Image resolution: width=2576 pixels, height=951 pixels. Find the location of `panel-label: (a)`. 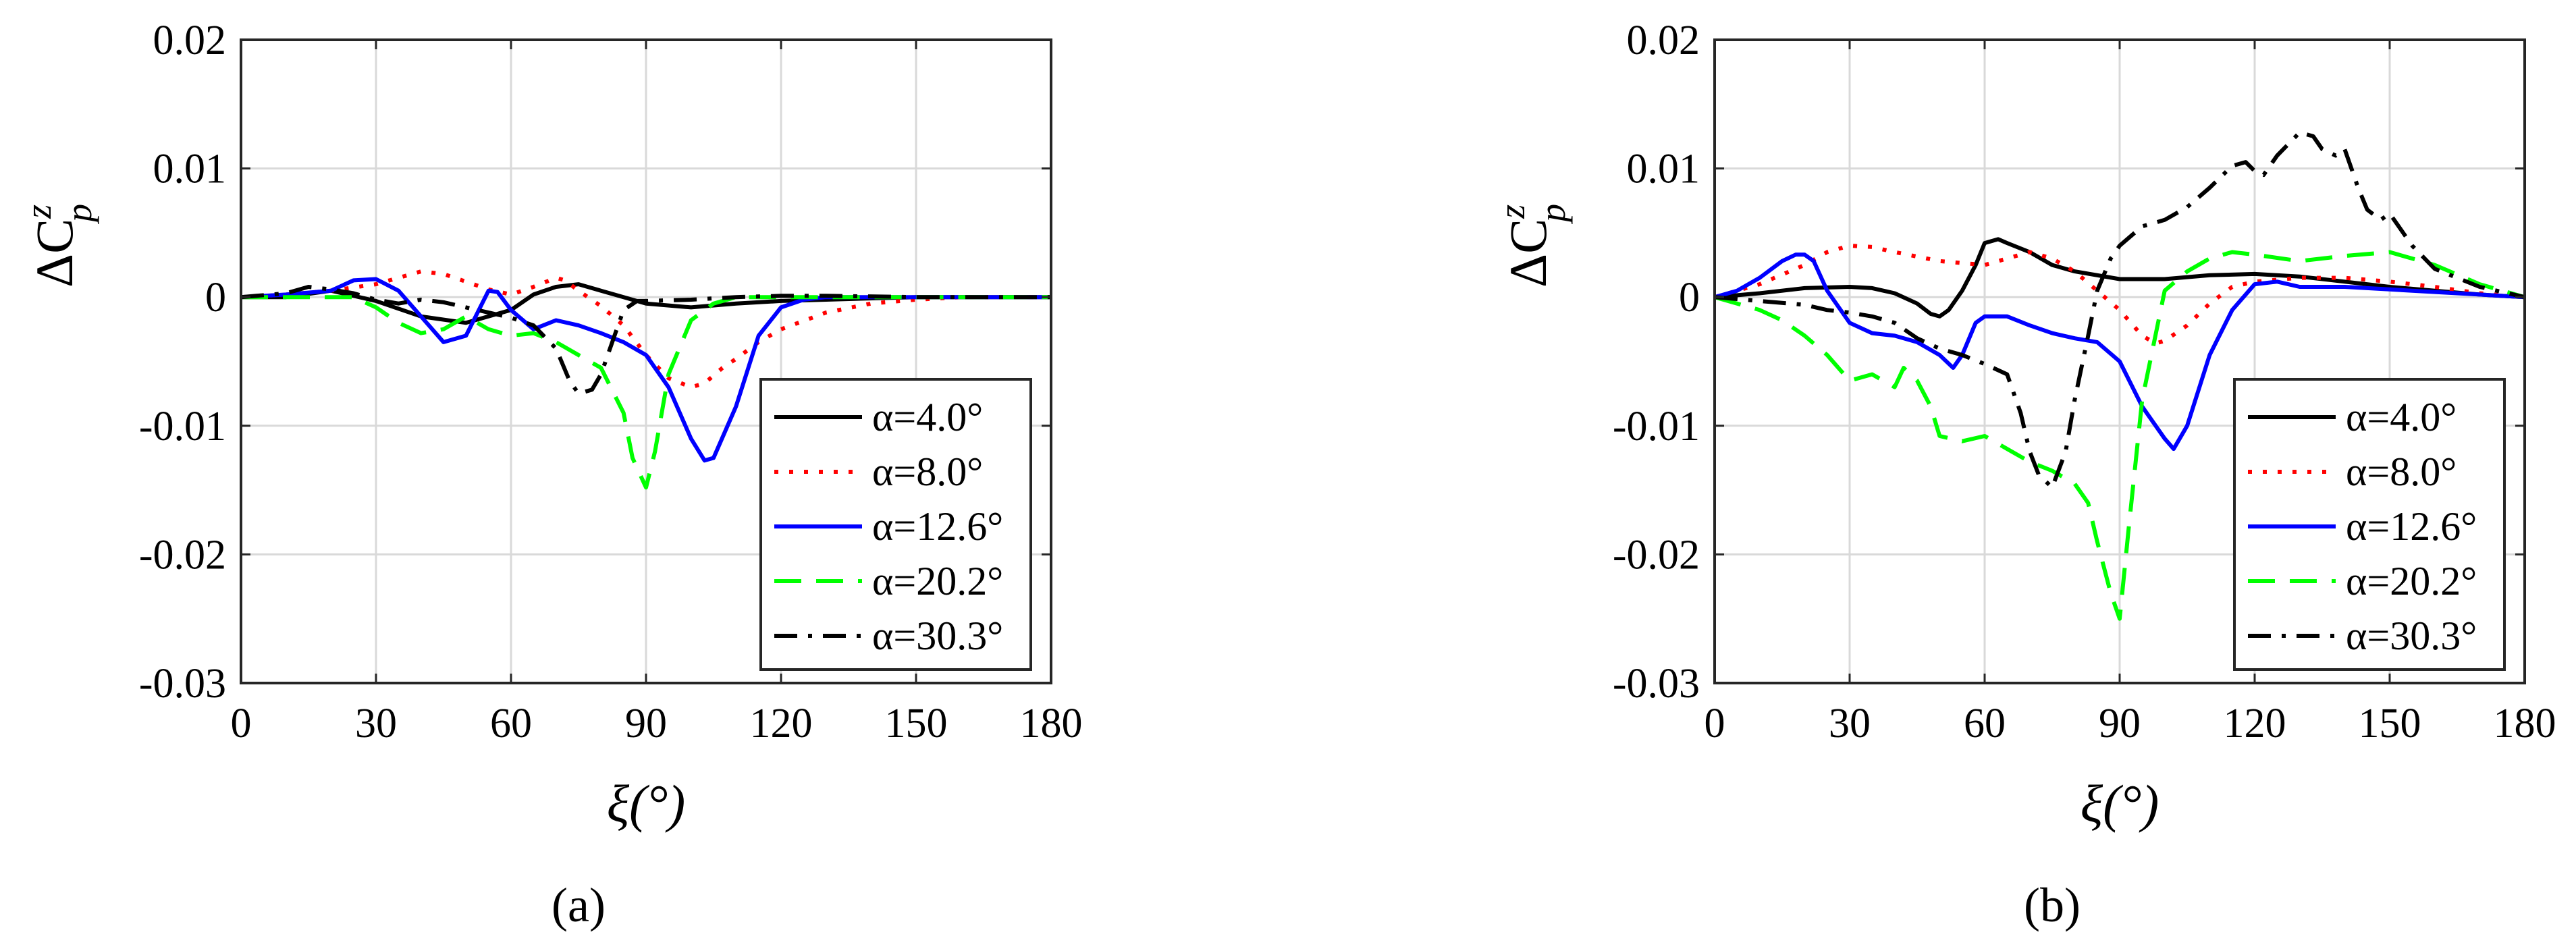

panel-label: (a) is located at coordinates (579, 905).